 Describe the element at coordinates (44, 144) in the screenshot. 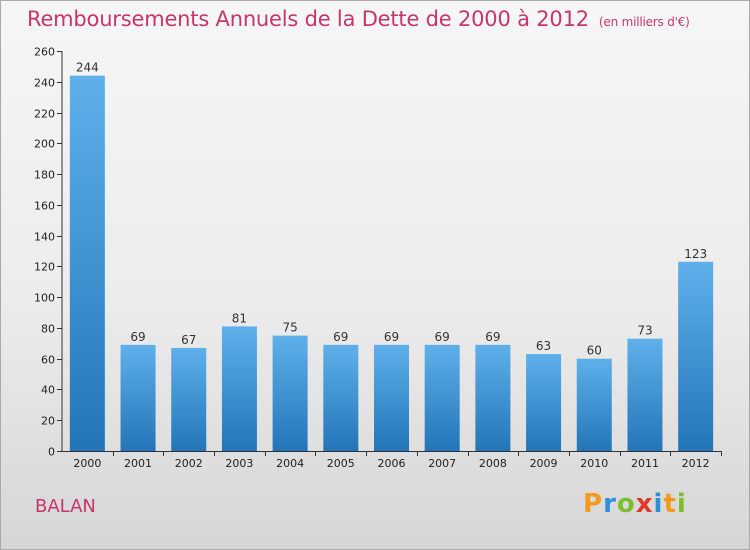

I see `y-tick-label: 200` at that location.